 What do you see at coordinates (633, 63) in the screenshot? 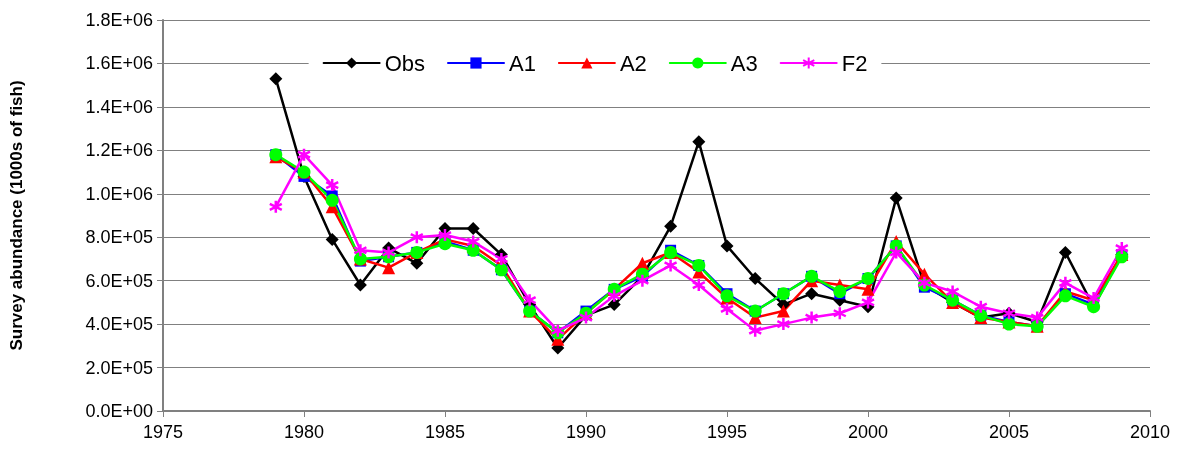
I see `legend-label: A2` at bounding box center [633, 63].